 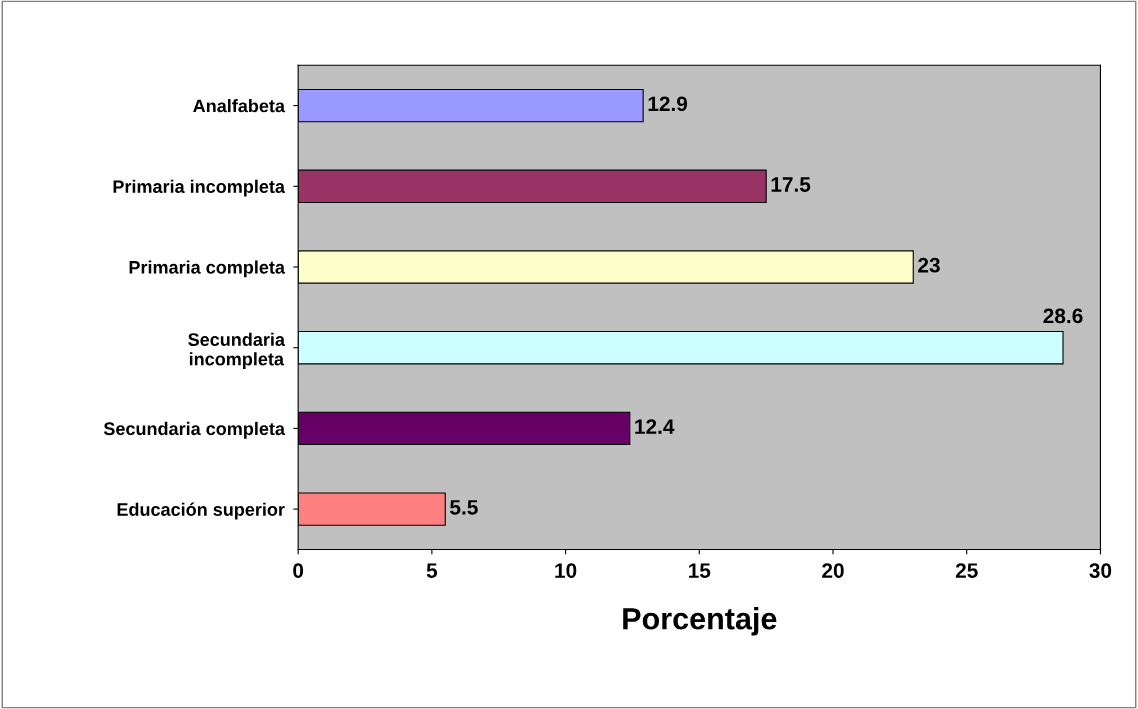 What do you see at coordinates (464, 507) in the screenshot?
I see `data-label: 5.5` at bounding box center [464, 507].